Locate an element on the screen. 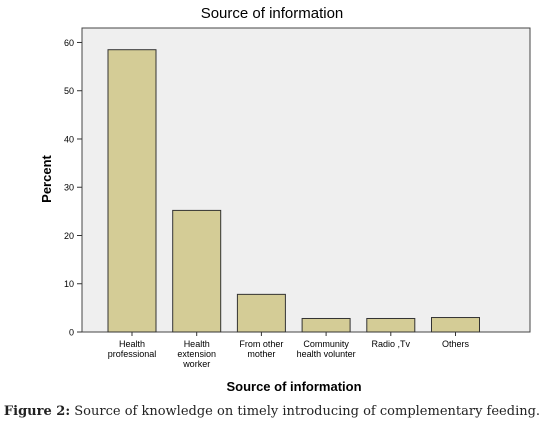  x-axis-label: Source of information is located at coordinates (293, 386).